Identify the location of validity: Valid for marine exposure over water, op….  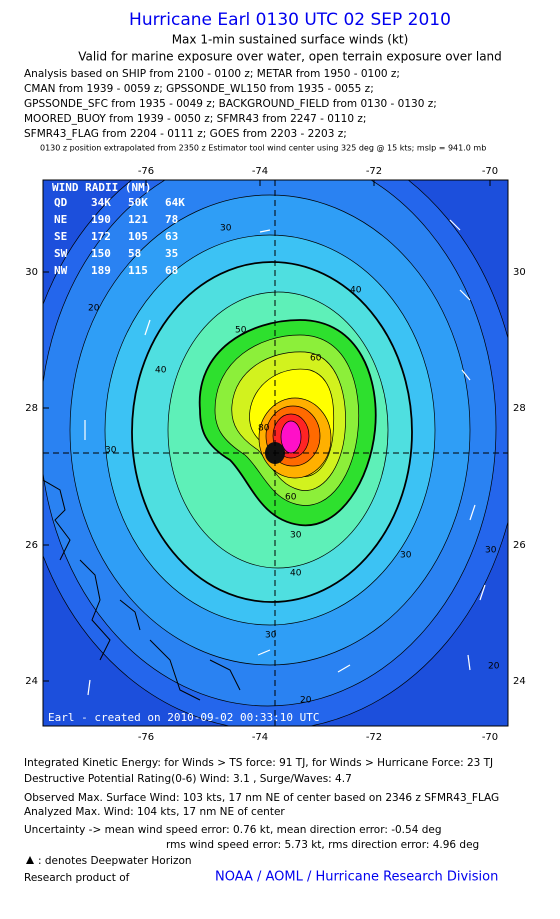
(290, 57).